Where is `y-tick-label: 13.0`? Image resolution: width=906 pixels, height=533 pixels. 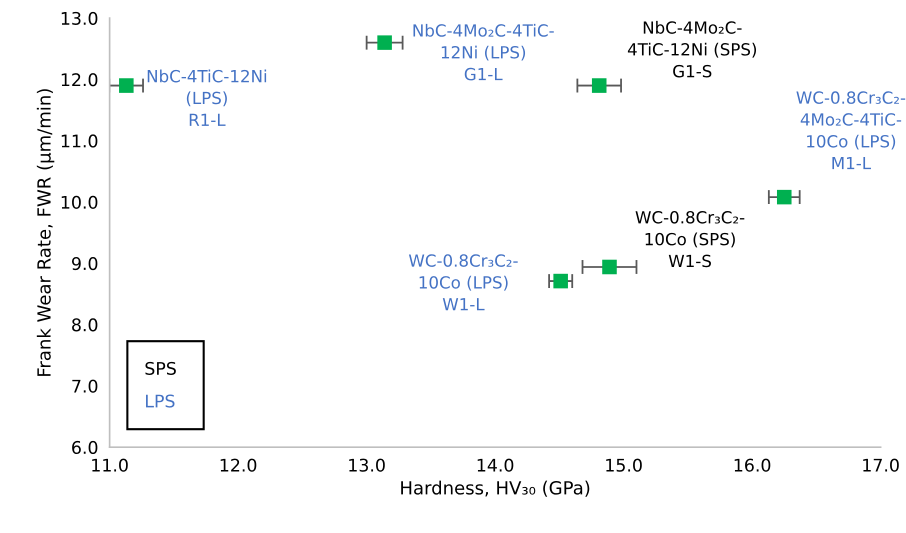 y-tick-label: 13.0 is located at coordinates (80, 18).